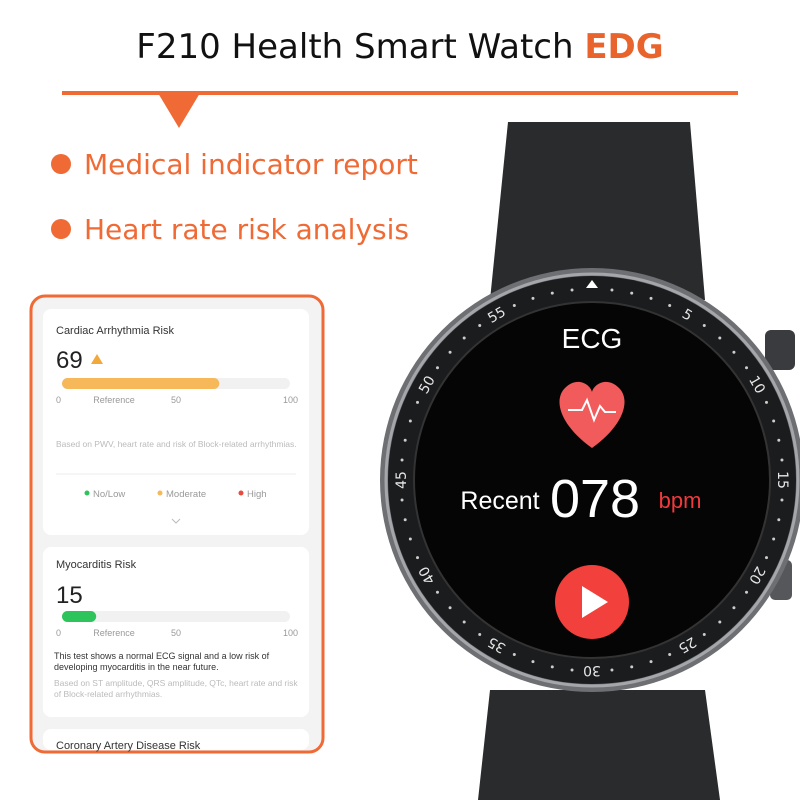 The image size is (800, 800). Describe the element at coordinates (128, 746) in the screenshot. I see `card-title: Coronary Artery Disease Risk` at that location.